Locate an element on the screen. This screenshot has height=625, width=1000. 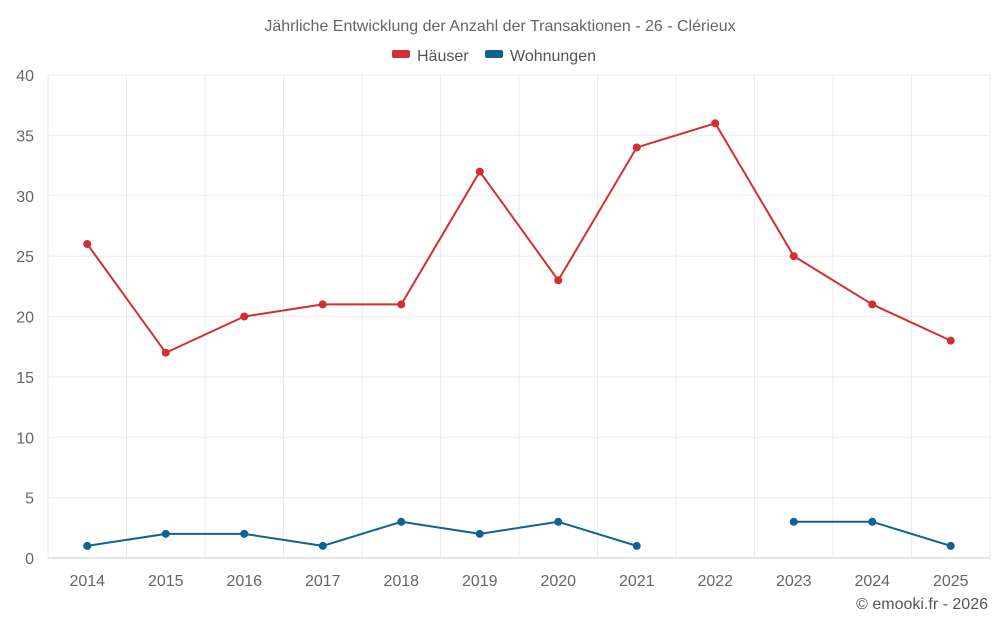
y-tick-label: 20 is located at coordinates (25, 318).